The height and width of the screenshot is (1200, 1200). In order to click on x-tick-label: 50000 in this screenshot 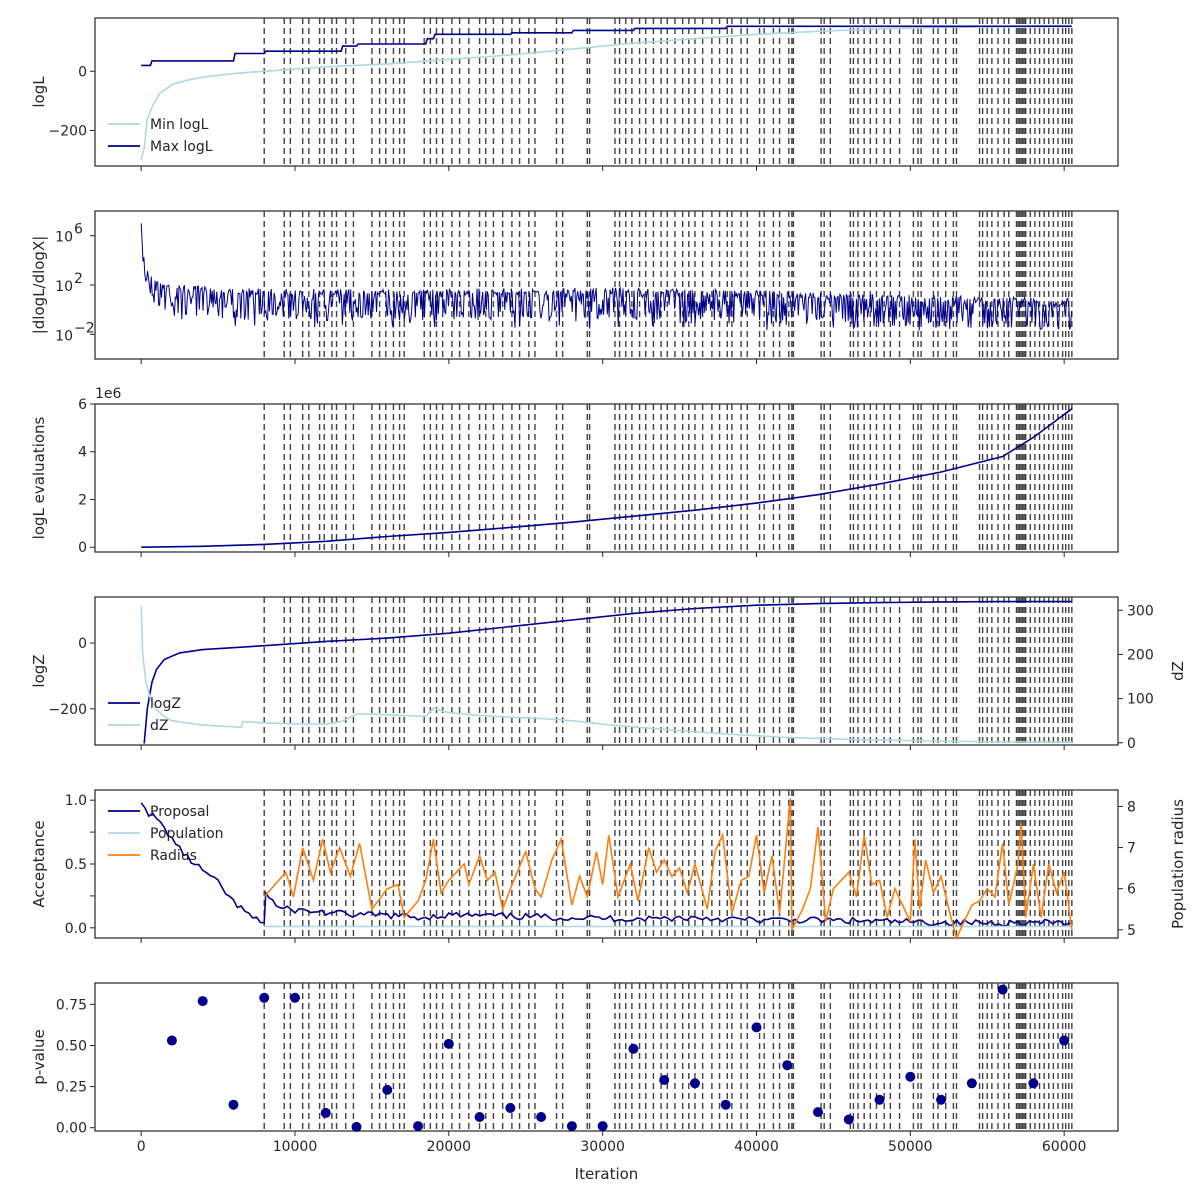, I will do `click(910, 1147)`.